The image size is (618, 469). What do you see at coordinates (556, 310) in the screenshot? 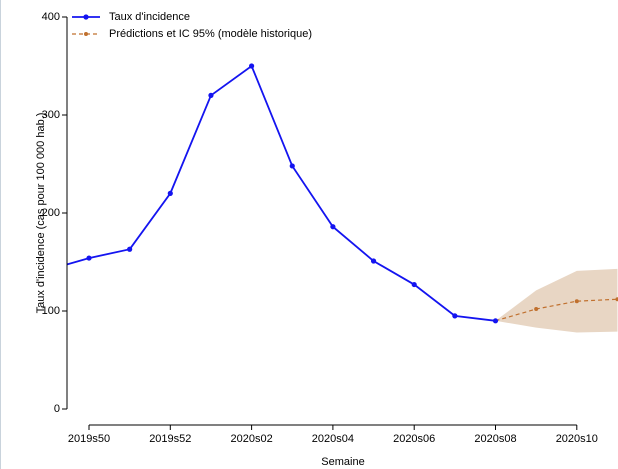
I see `series-line` at bounding box center [556, 310].